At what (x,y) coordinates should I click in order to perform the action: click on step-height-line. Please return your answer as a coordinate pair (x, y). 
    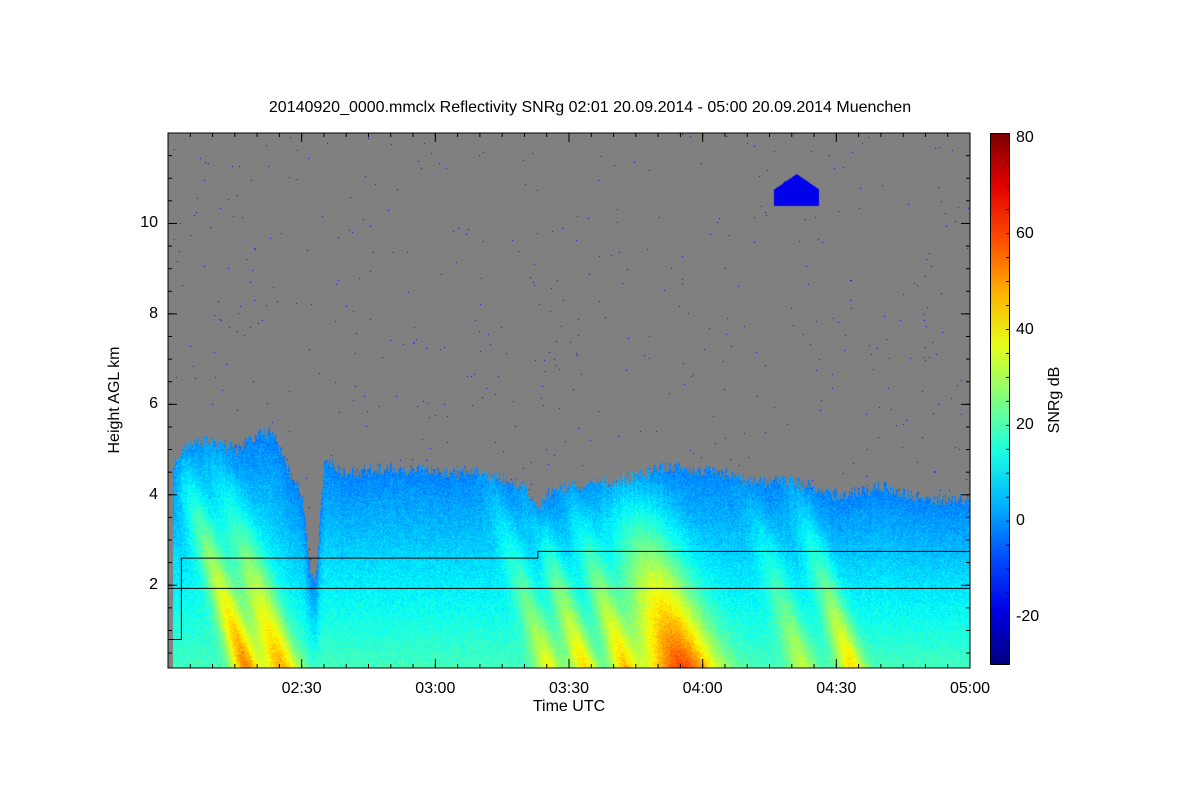
    Looking at the image, I should click on (569, 595).